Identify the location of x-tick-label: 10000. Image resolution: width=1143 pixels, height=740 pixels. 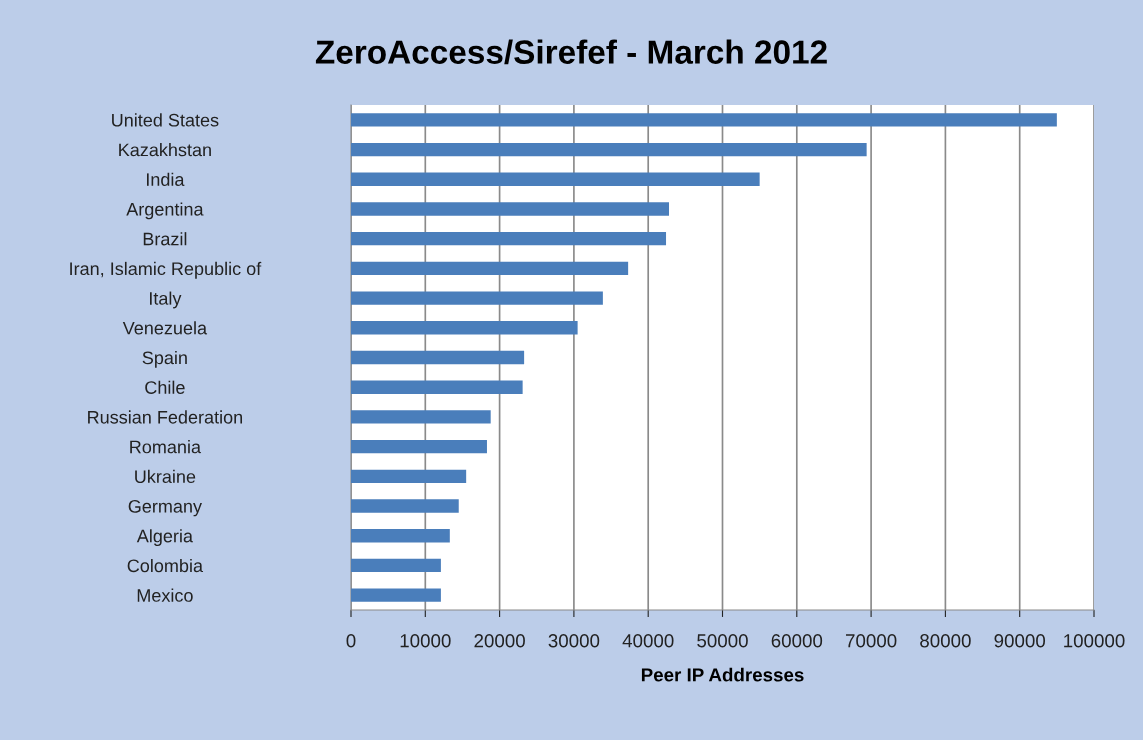
(425, 641).